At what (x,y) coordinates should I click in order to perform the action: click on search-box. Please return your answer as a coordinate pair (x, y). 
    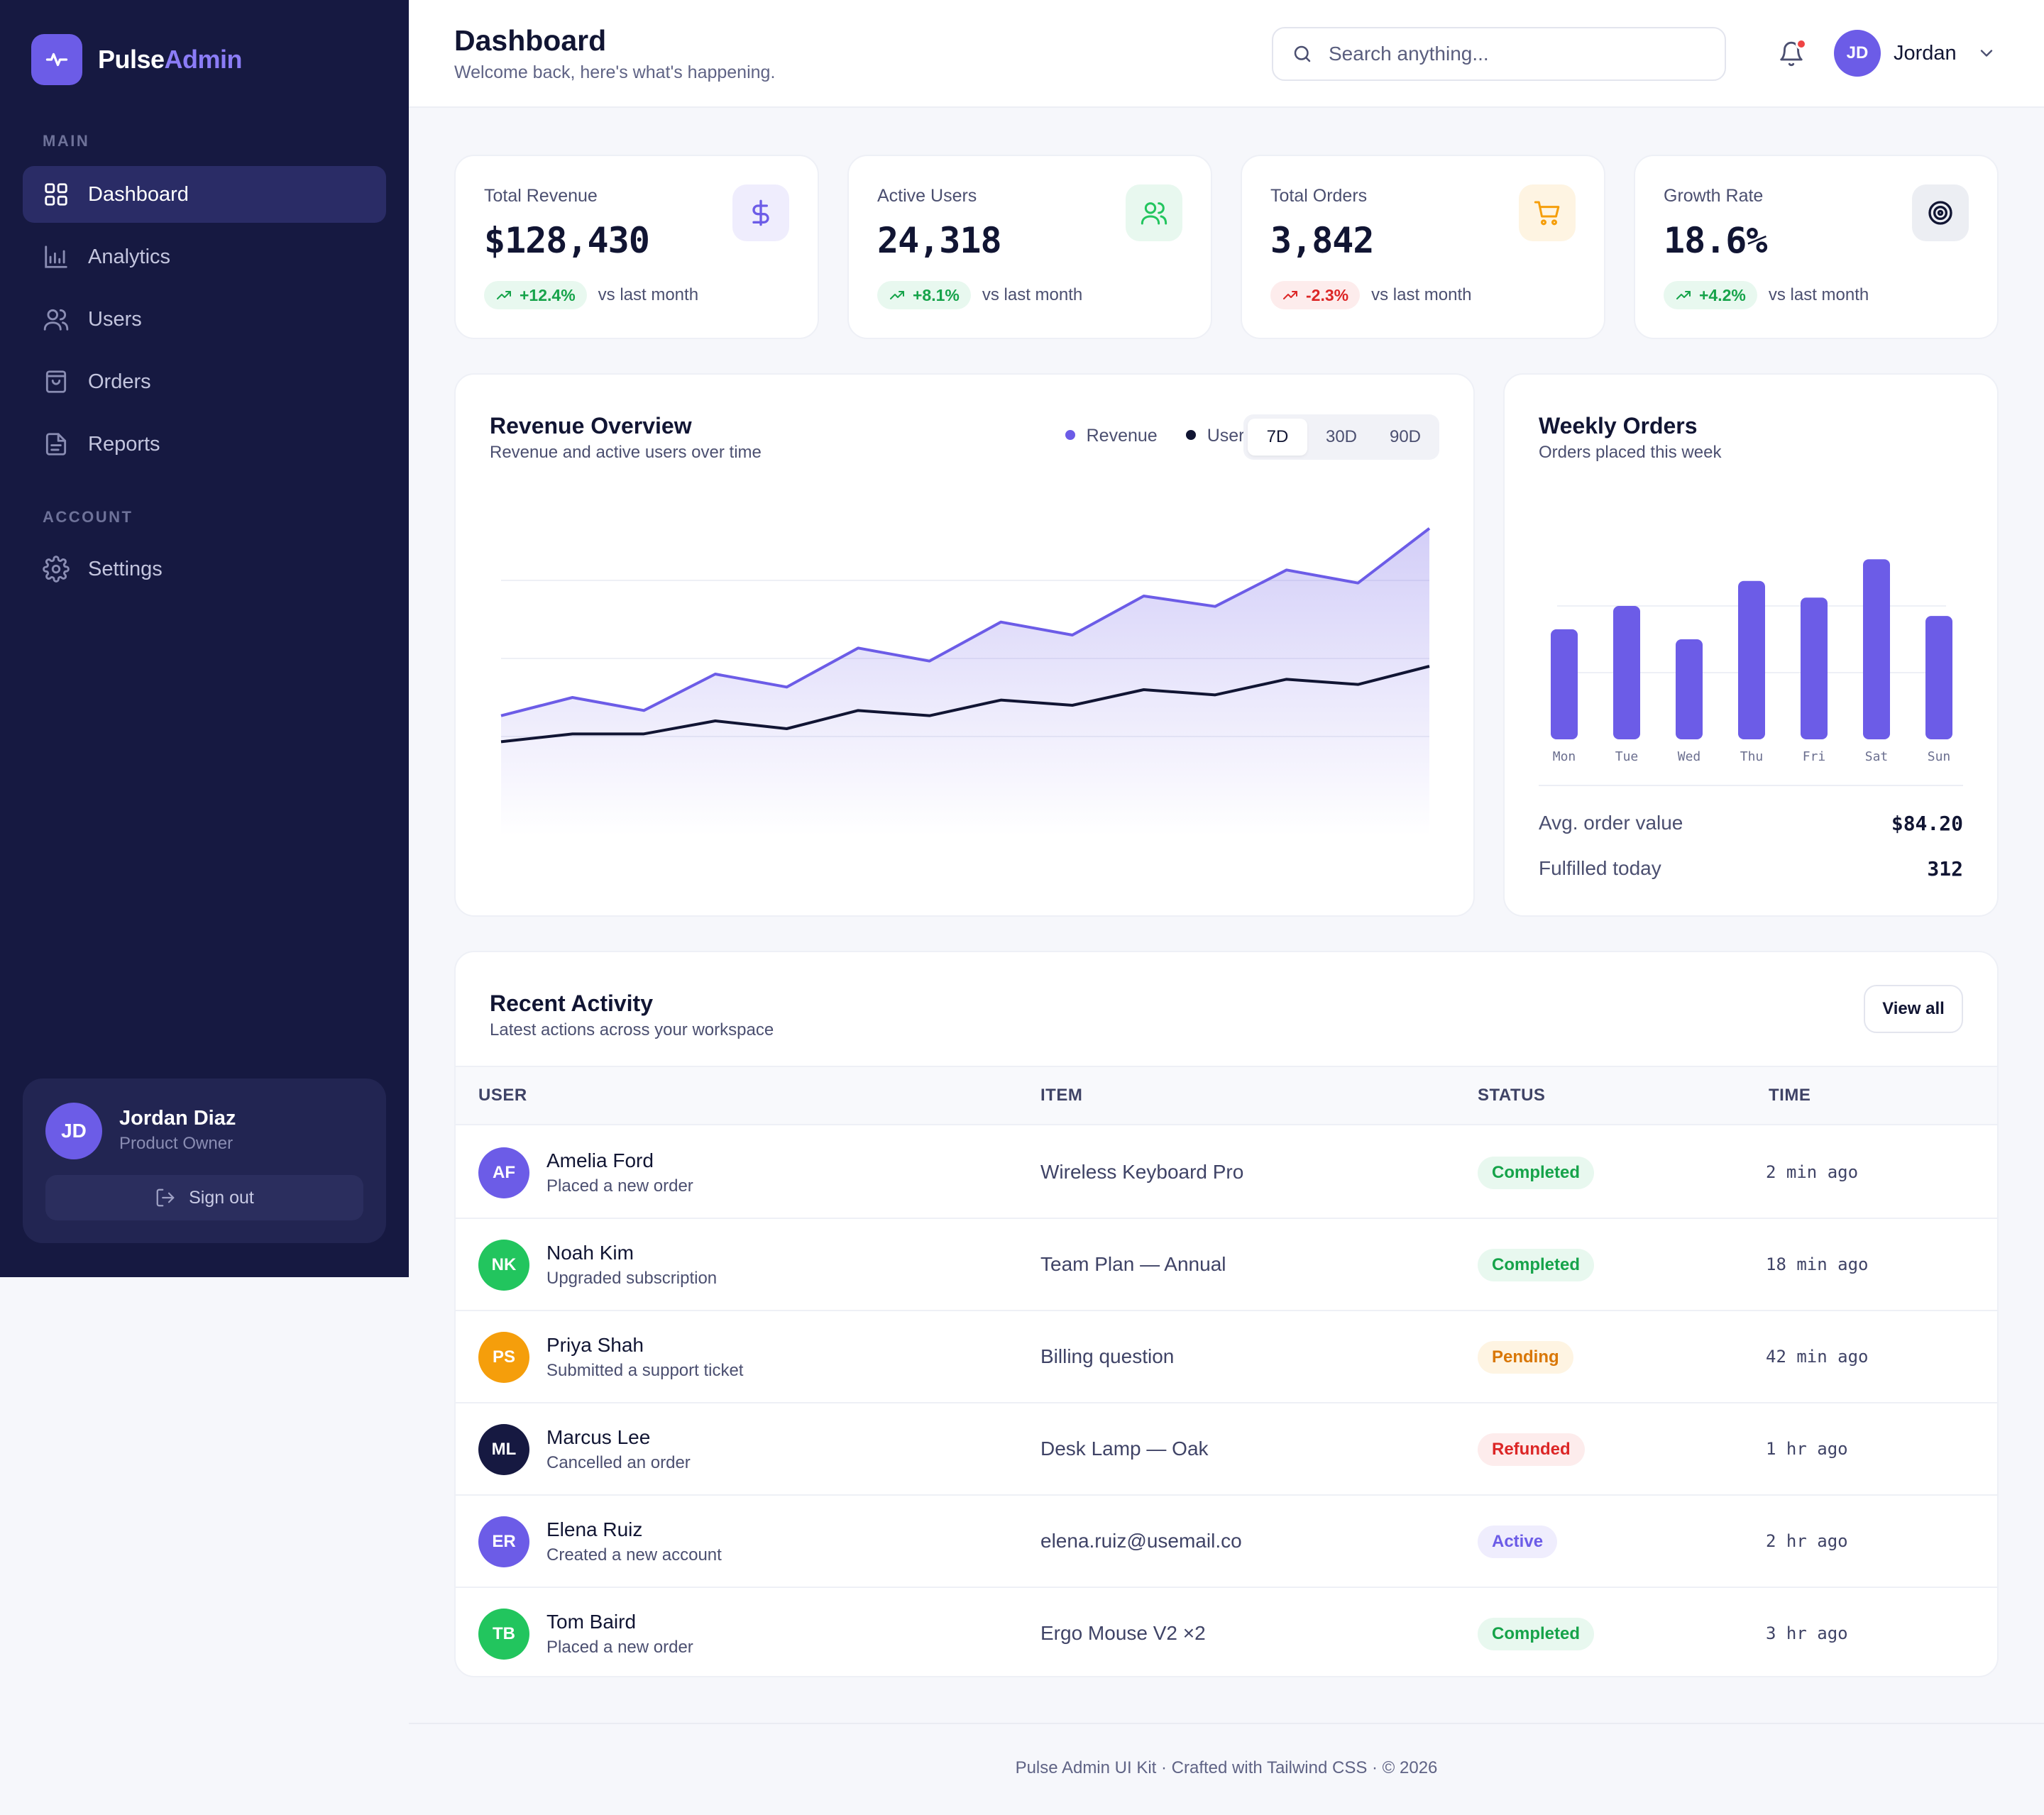
    Looking at the image, I should click on (1499, 54).